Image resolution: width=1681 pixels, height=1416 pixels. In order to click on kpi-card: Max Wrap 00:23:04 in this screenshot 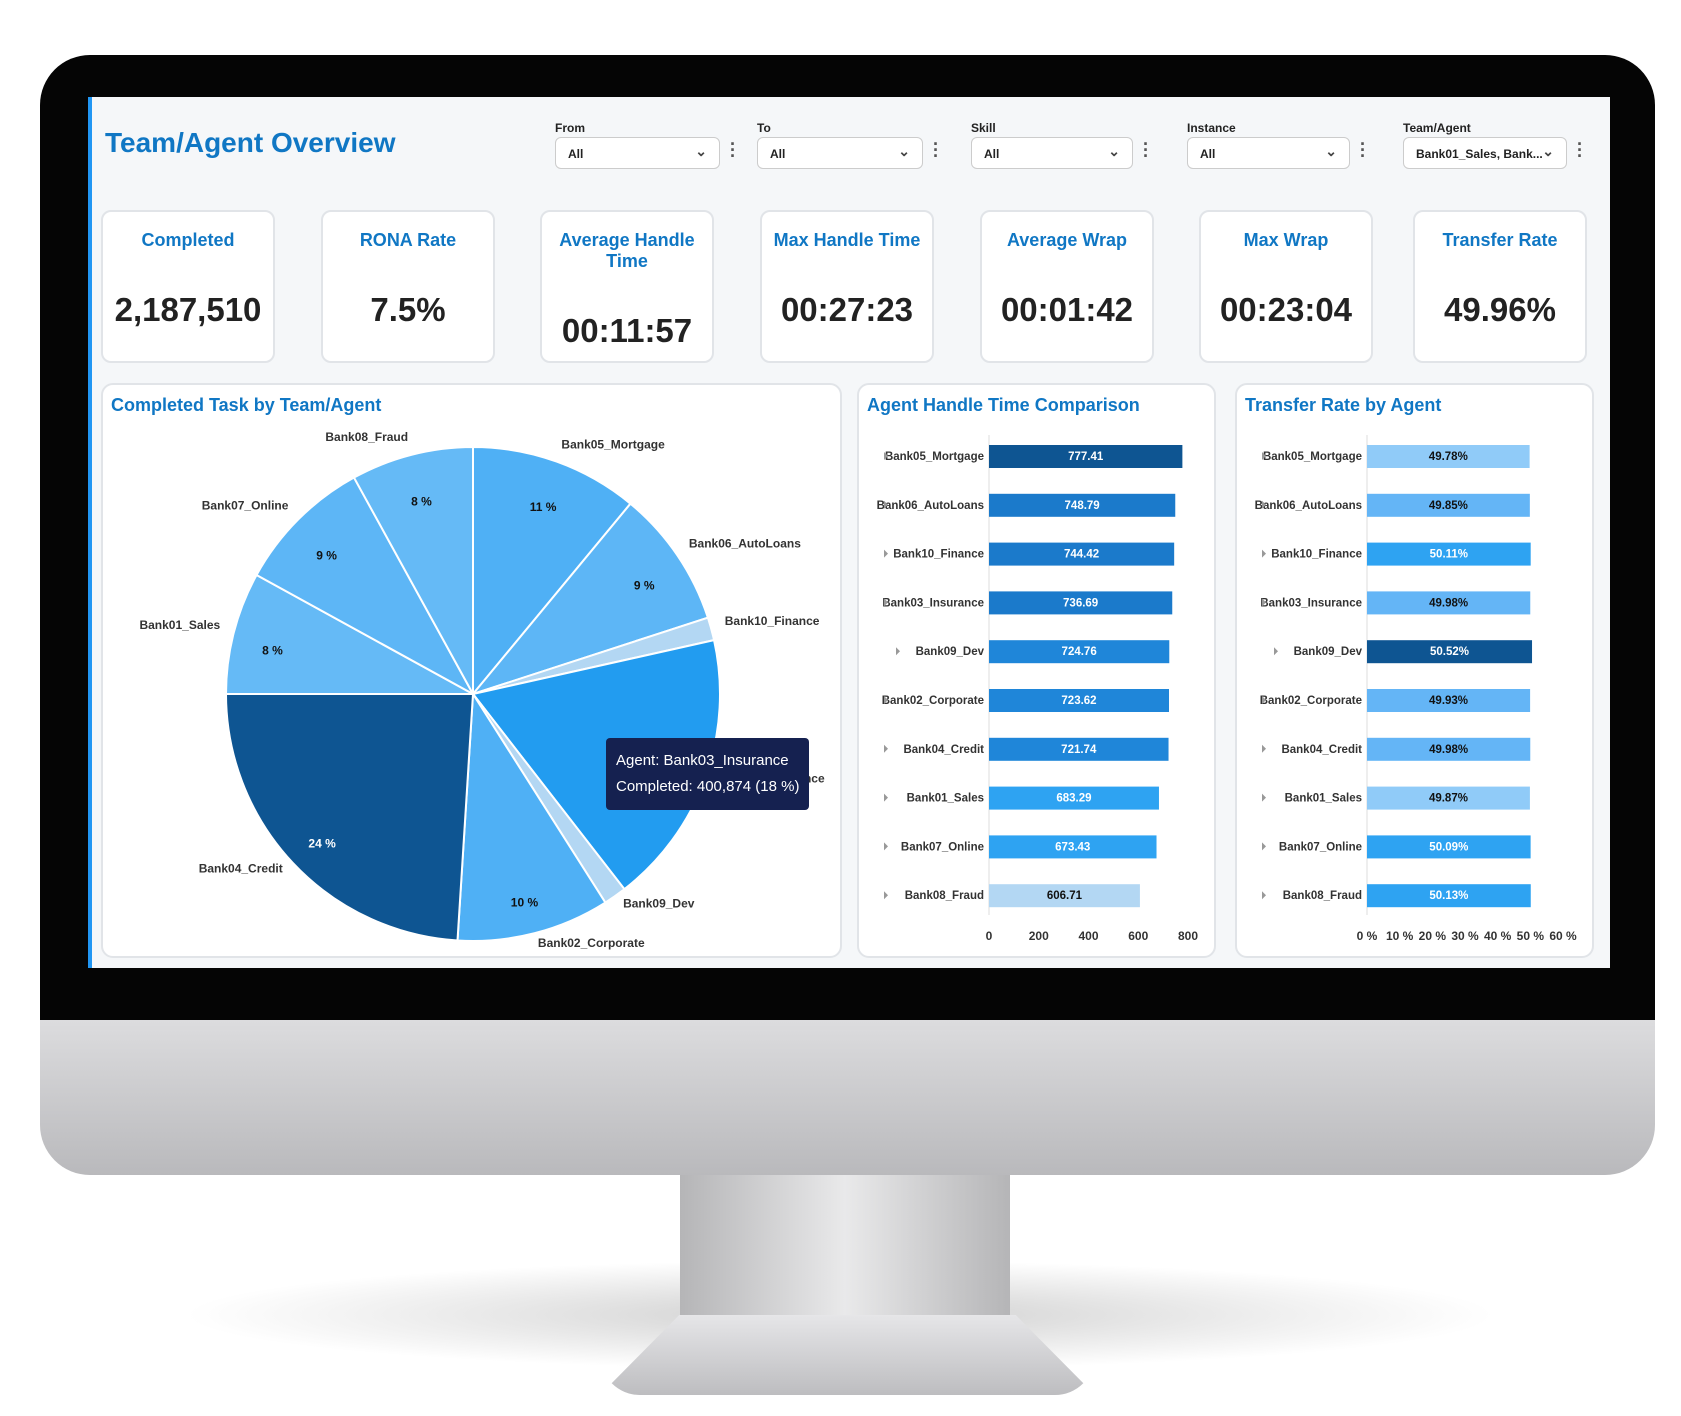, I will do `click(1286, 286)`.